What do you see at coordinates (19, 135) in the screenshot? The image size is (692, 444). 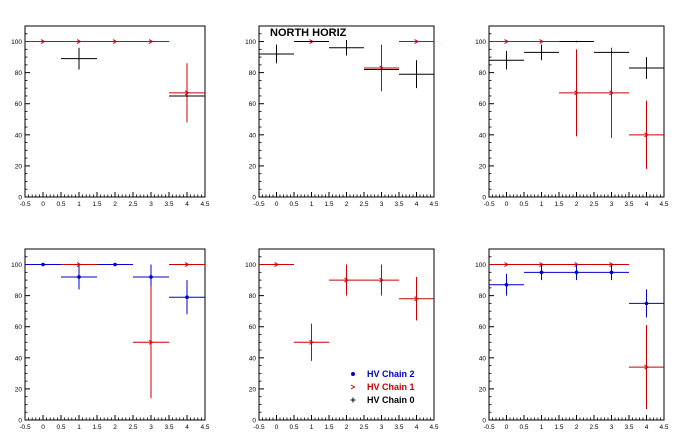 I see `y-tick-label: 40` at bounding box center [19, 135].